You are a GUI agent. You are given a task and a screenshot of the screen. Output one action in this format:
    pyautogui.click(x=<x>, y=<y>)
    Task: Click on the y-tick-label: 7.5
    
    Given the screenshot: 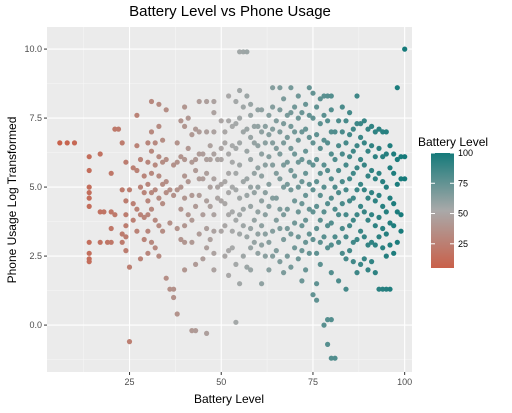 What is the action you would take?
    pyautogui.click(x=35, y=118)
    